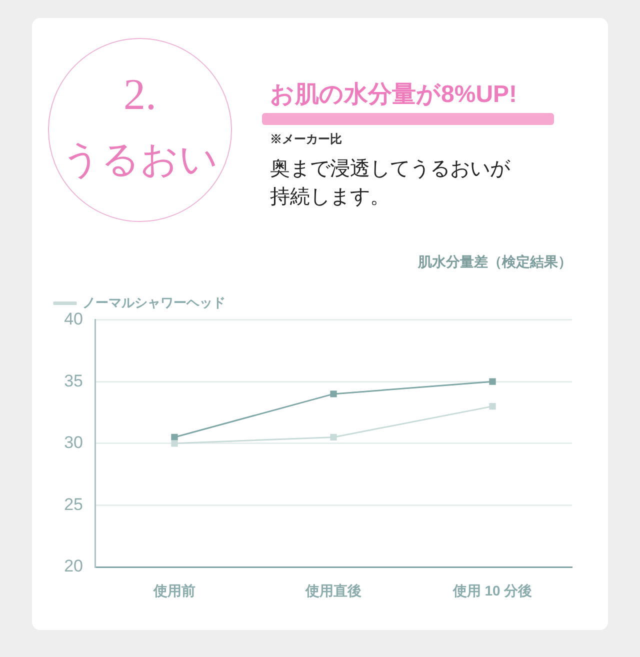  What do you see at coordinates (492, 590) in the screenshot?
I see `x-tick-label: 使用 10 分後` at bounding box center [492, 590].